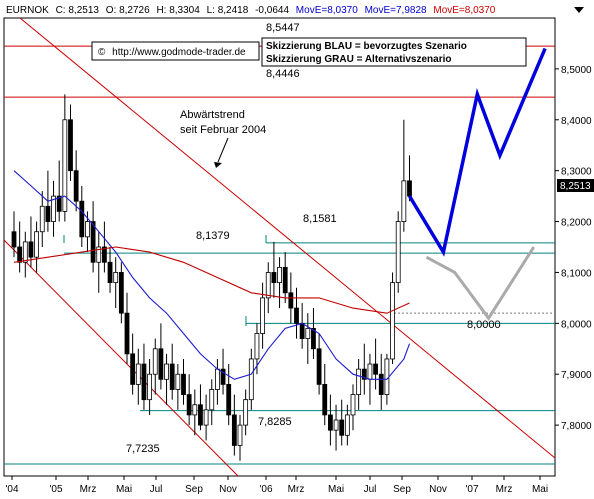 This screenshot has height=499, width=594. I want to click on ma-line-red, so click(211, 280).